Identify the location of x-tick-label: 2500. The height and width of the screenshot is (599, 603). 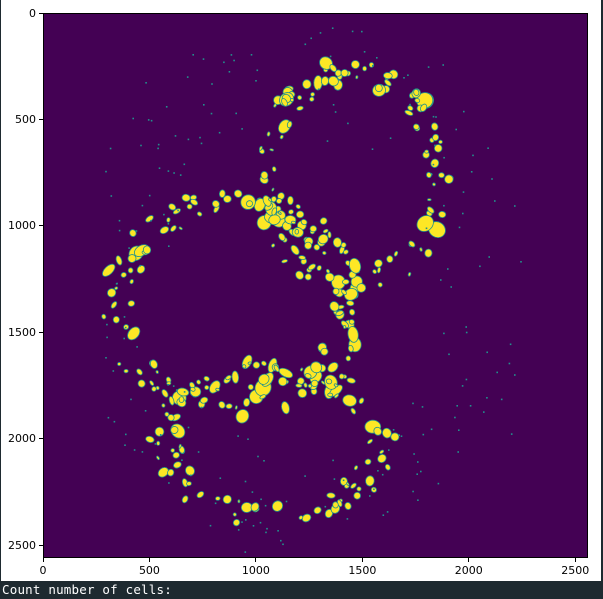
(575, 570).